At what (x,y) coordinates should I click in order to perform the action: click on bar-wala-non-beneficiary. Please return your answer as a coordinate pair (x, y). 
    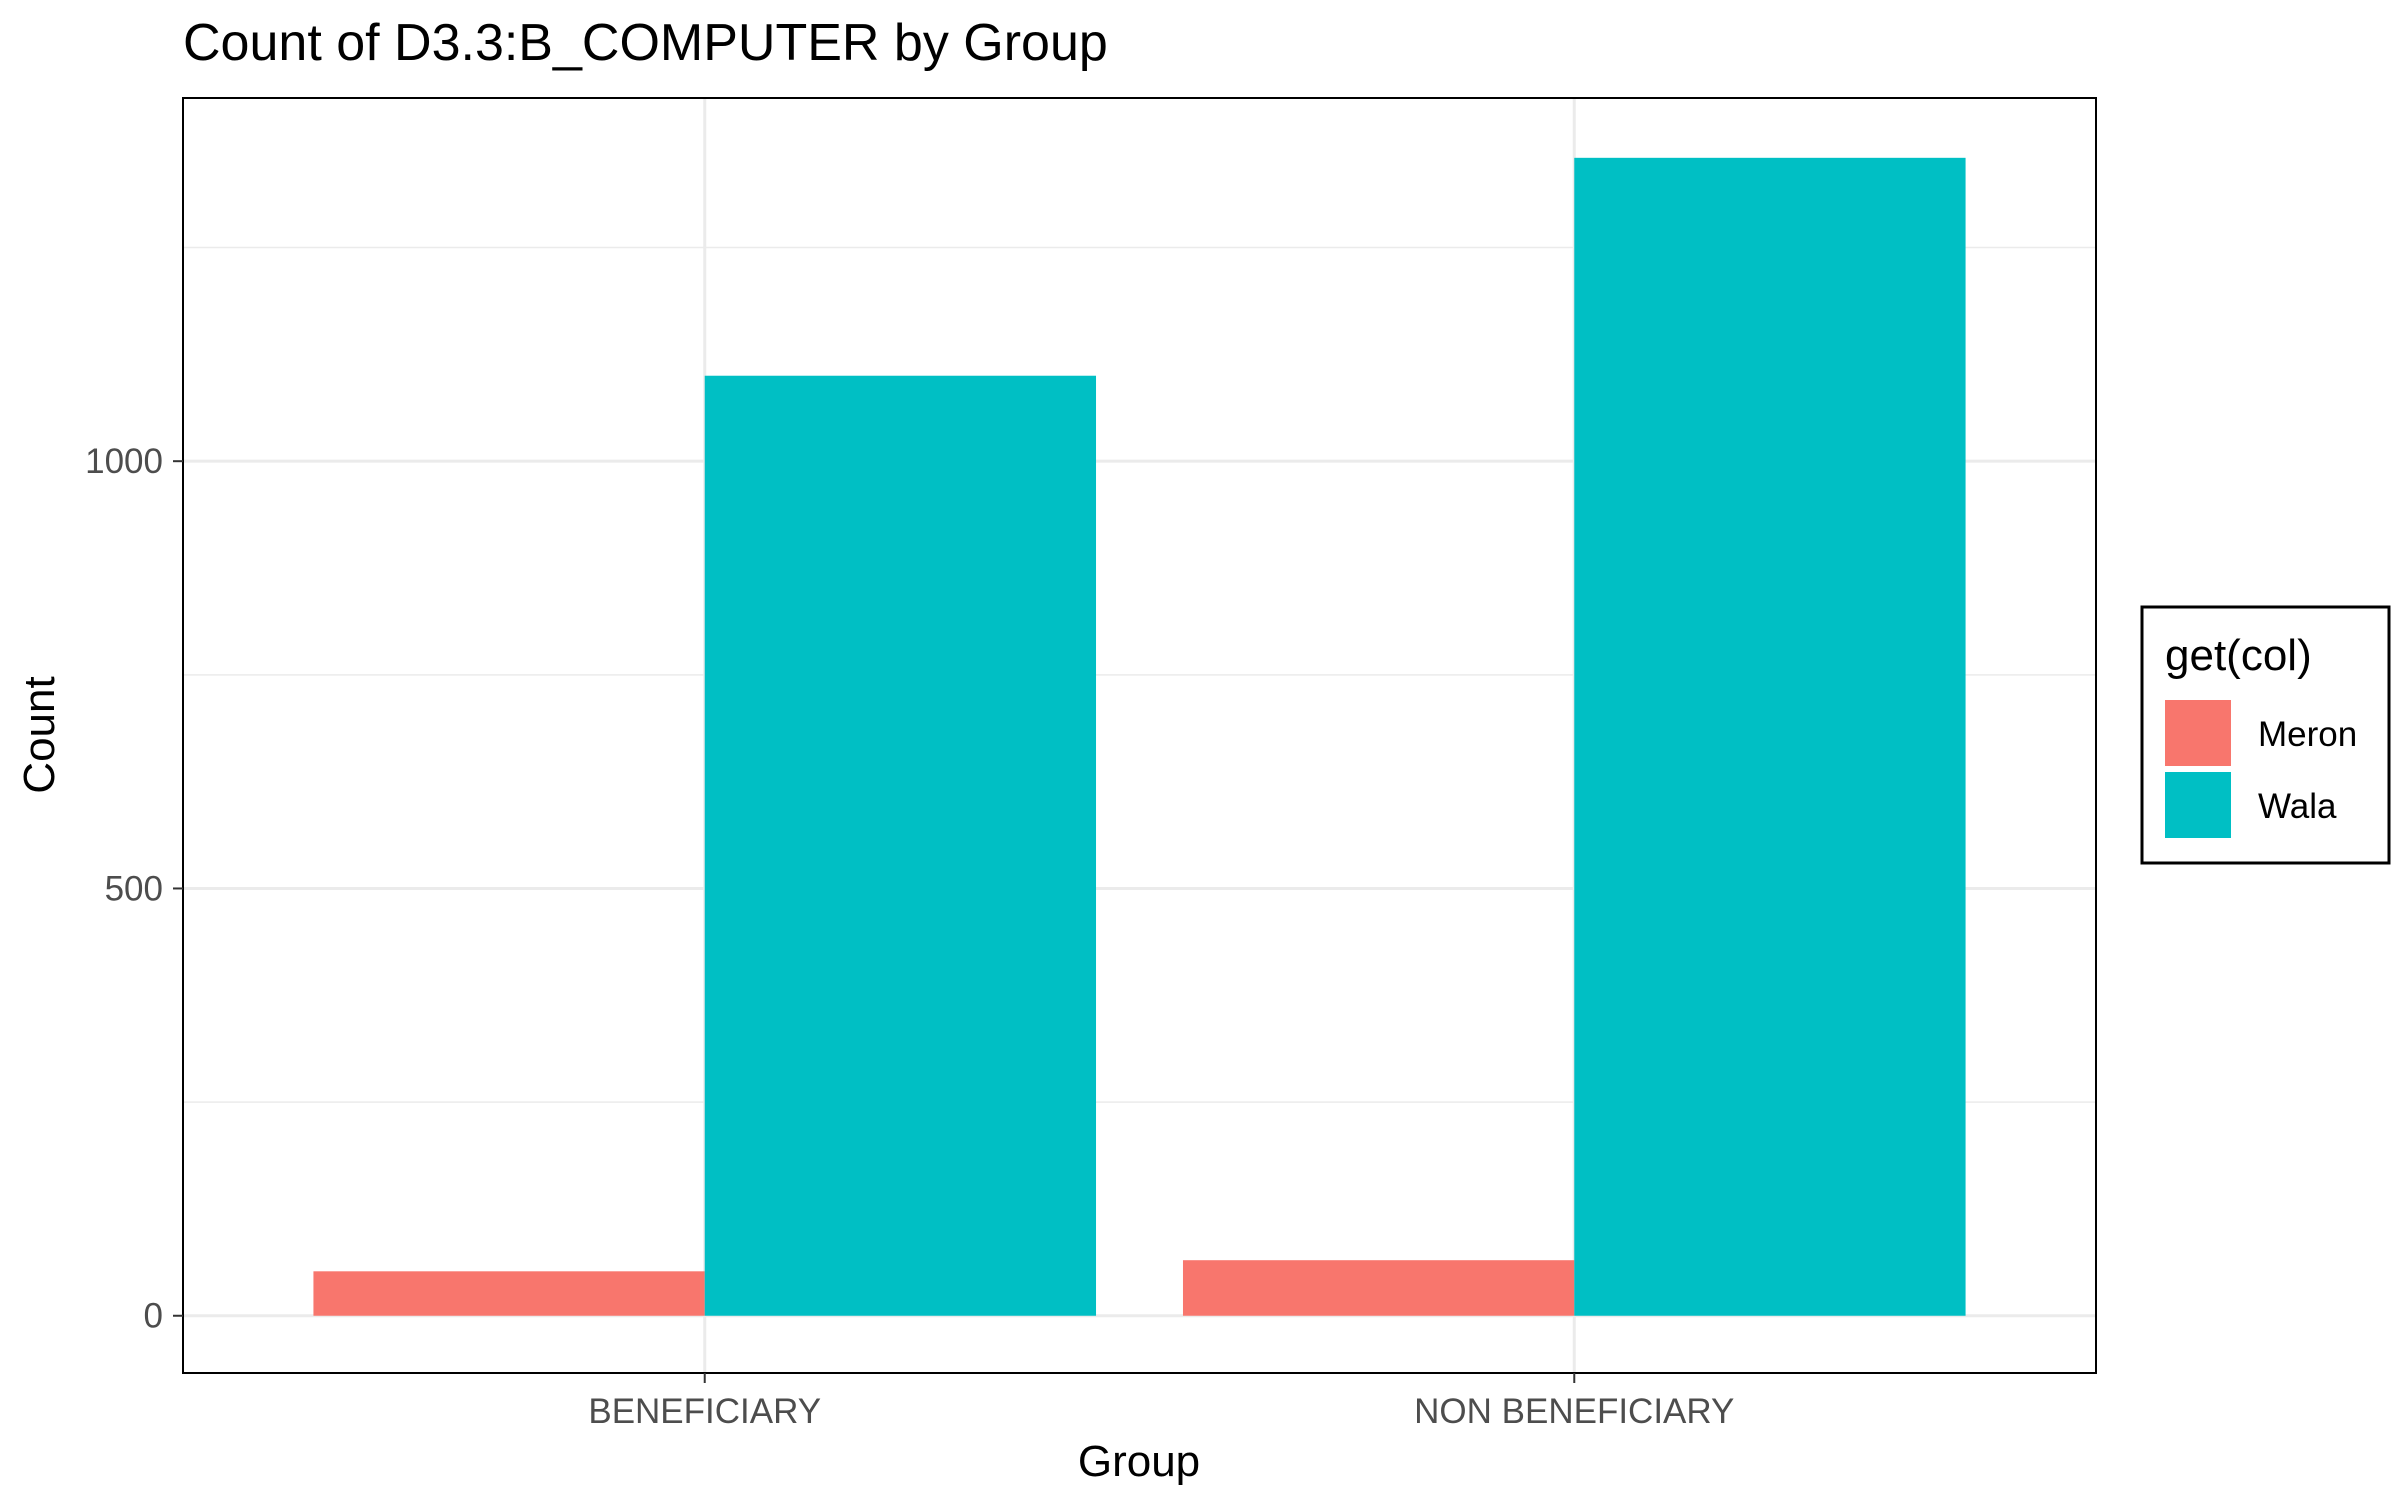
    Looking at the image, I should click on (1770, 736).